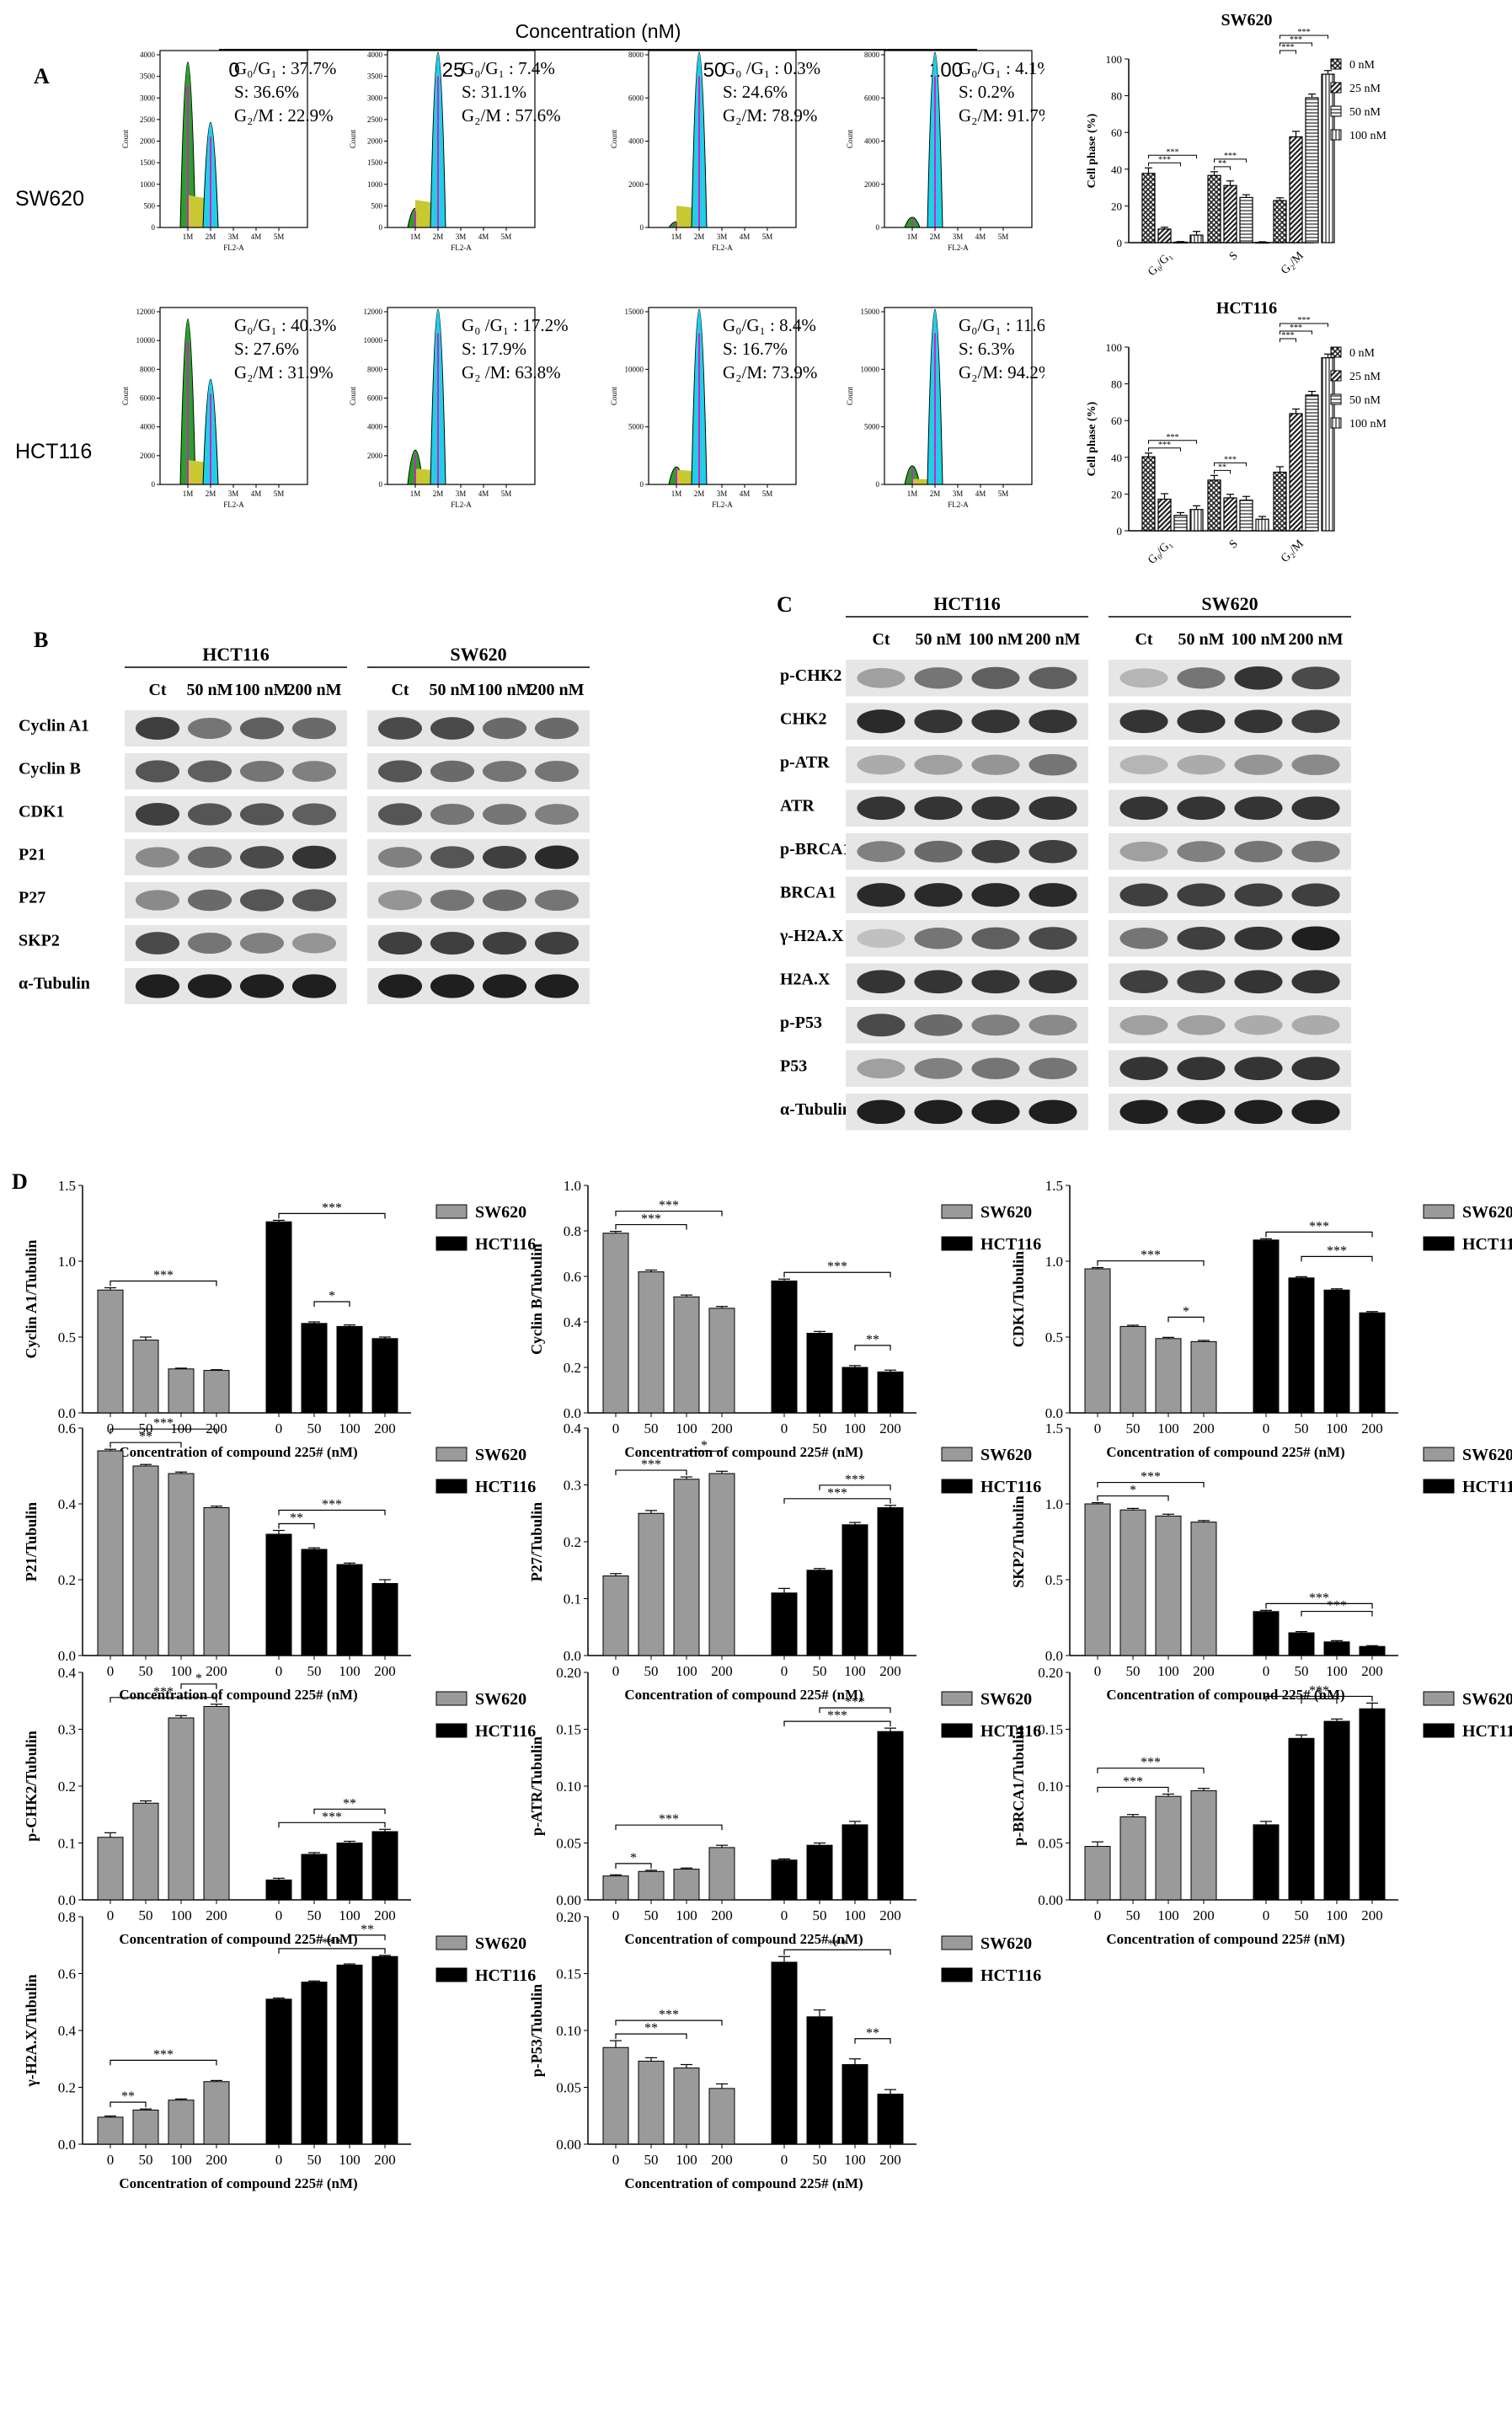  Describe the element at coordinates (1368, 424) in the screenshot. I see `legend-label: 100 nM` at that location.